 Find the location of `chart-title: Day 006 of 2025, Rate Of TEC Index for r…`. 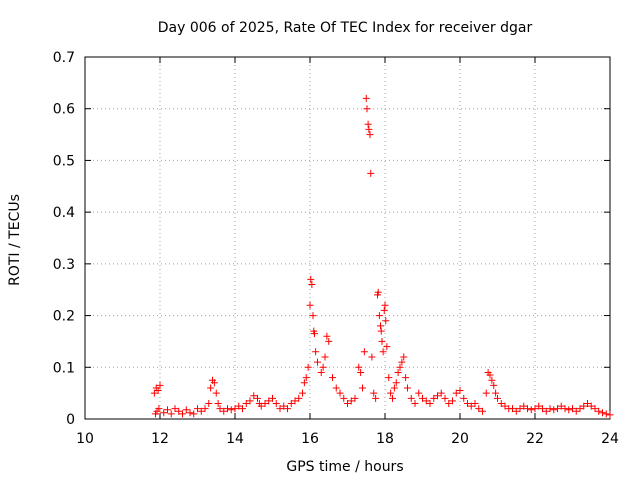

chart-title: Day 006 of 2025, Rate Of TEC Index for r… is located at coordinates (345, 28).